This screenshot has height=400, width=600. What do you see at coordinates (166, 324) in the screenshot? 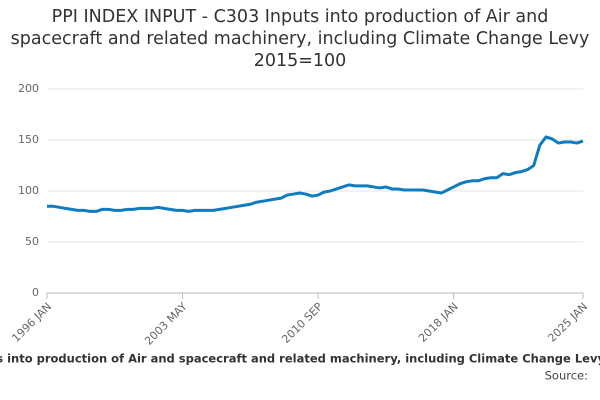
I see `x-tick-label: 2003 MAY` at bounding box center [166, 324].